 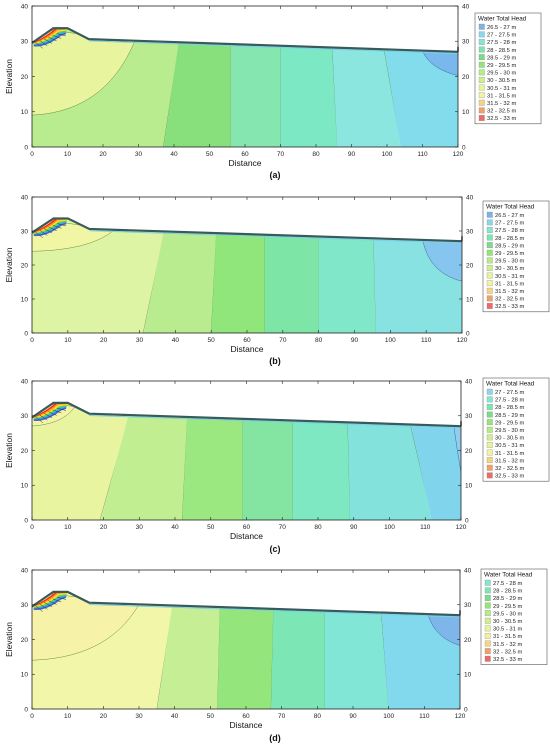 What do you see at coordinates (390, 340) in the screenshot?
I see `x-tick-label: 100` at bounding box center [390, 340].